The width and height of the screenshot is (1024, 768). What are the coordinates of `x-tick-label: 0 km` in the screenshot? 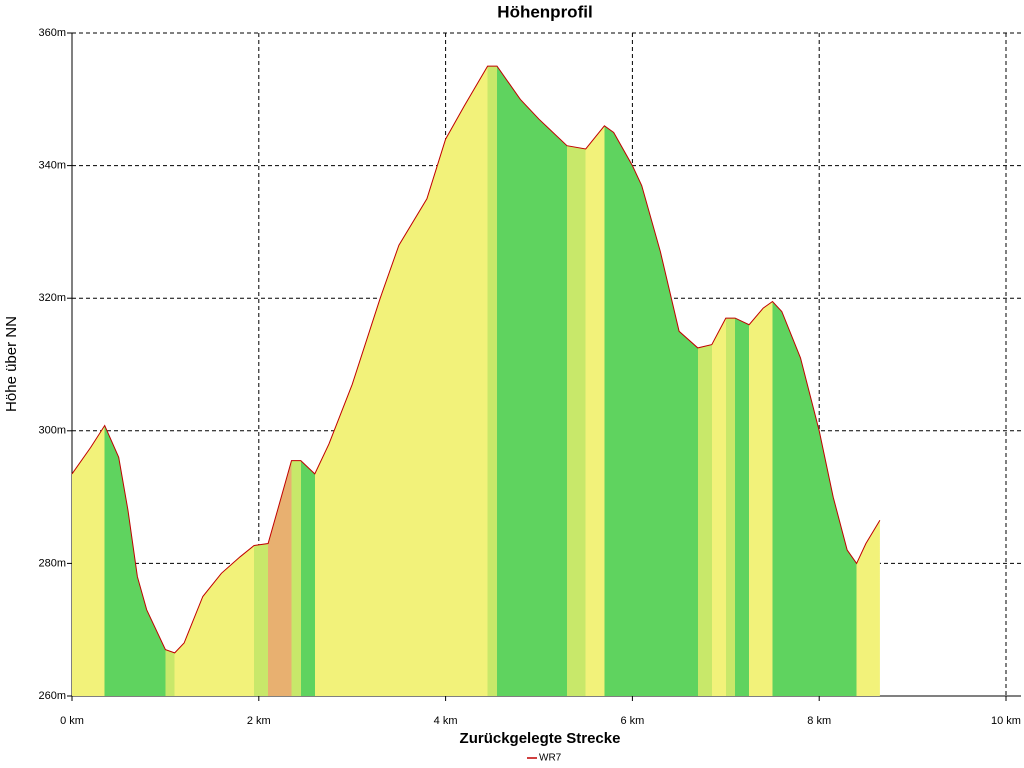 It's located at (72, 721).